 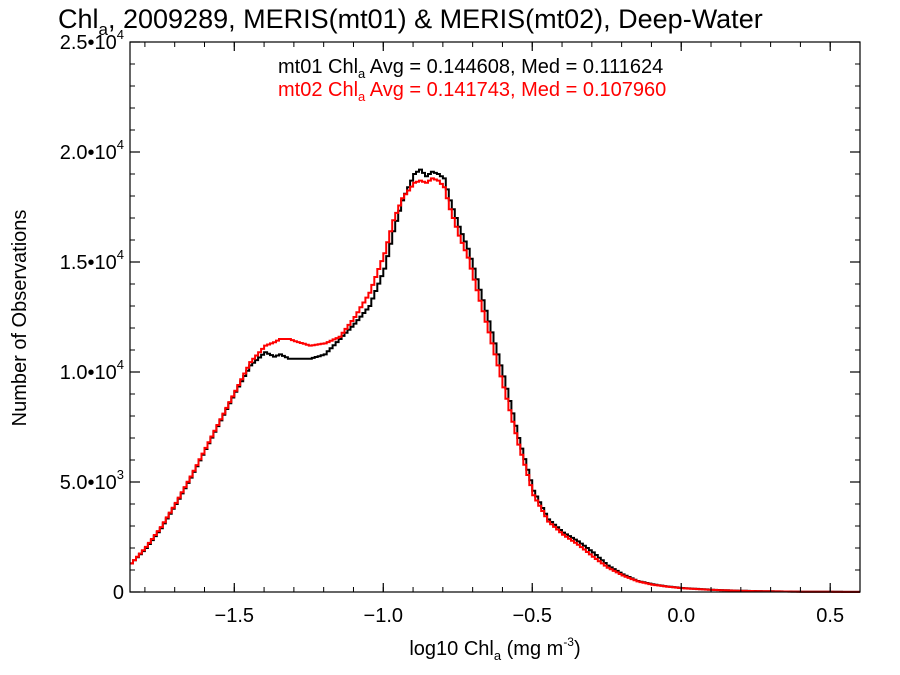 I want to click on x-tick-label: −1.5, so click(x=234, y=616).